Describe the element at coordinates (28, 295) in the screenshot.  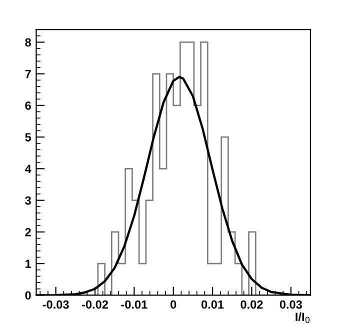
I see `y-tick-label: 0` at that location.